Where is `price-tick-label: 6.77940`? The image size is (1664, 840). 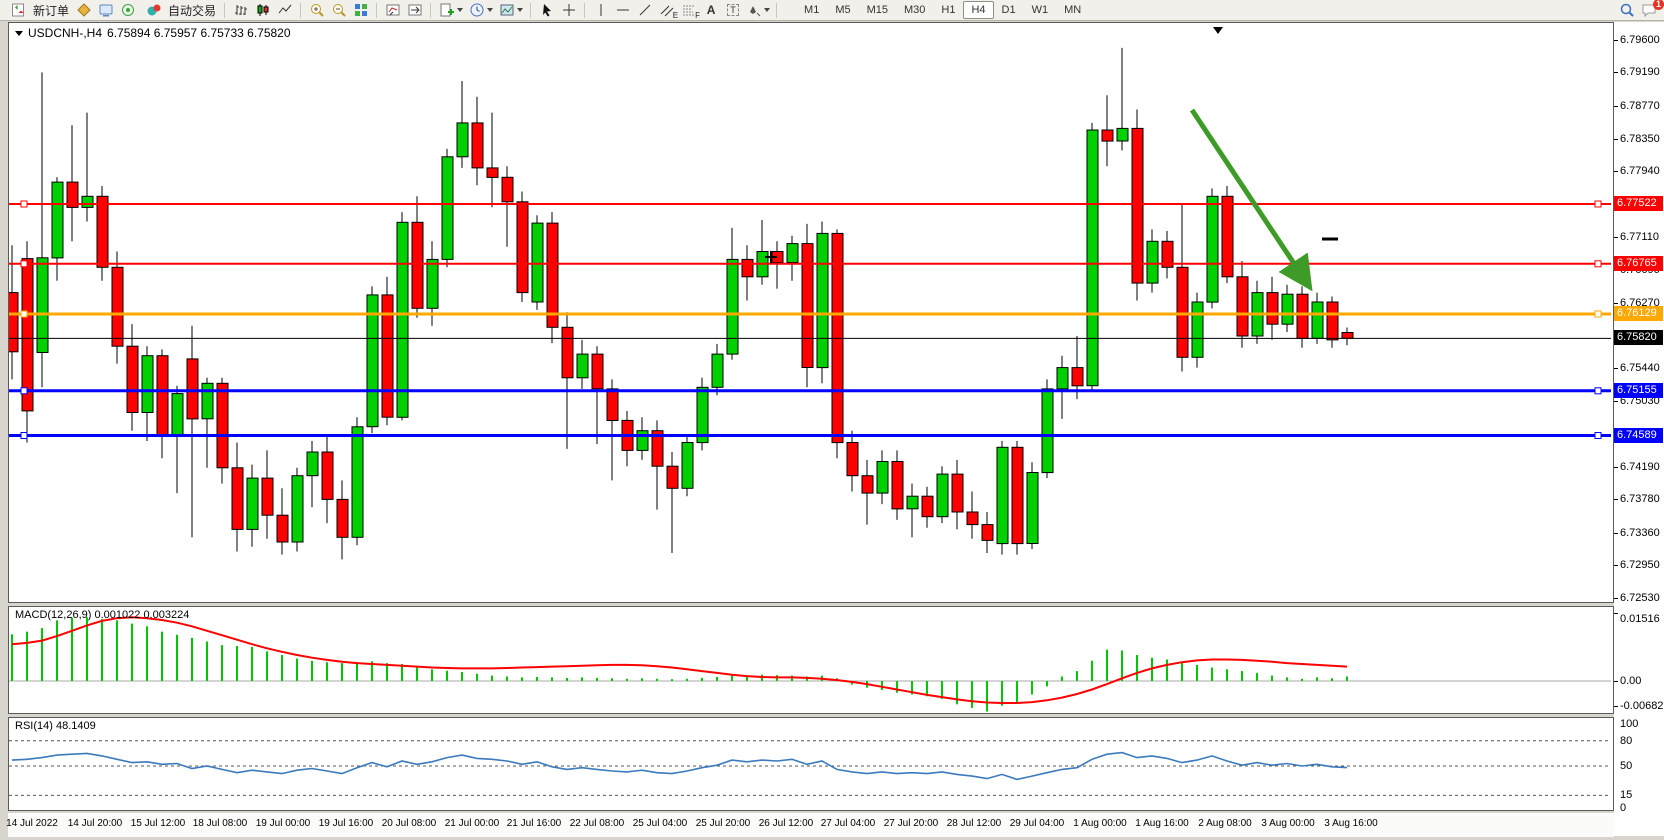
price-tick-label: 6.77940 is located at coordinates (1640, 171).